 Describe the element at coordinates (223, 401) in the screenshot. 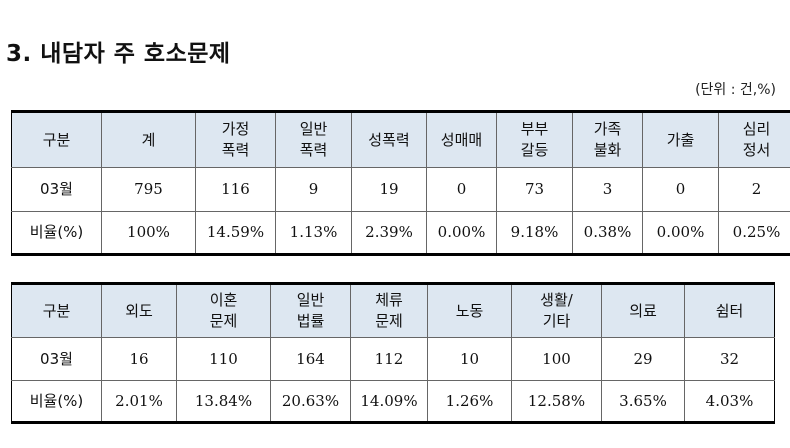

I see `value-cell: 13.84%` at that location.